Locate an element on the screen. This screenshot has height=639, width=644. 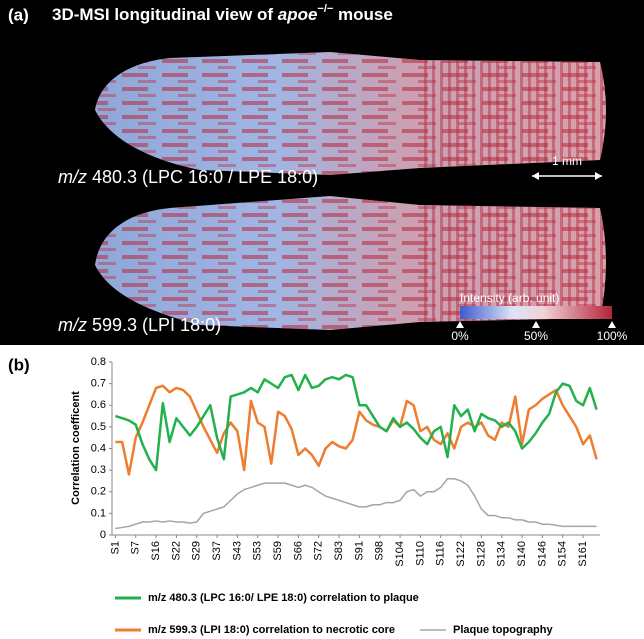
caption-text: 480.3 (LPC 16:0 / LPE 18:0) is located at coordinates (202, 177).